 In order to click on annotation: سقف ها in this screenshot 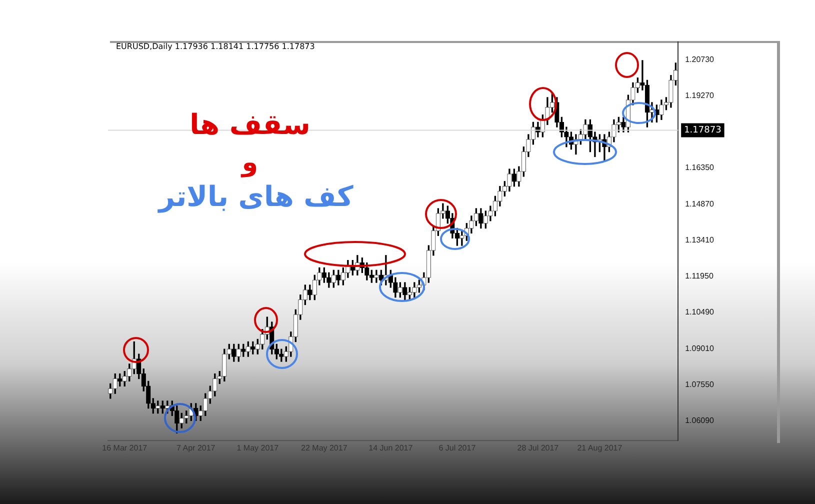, I will do `click(250, 124)`.